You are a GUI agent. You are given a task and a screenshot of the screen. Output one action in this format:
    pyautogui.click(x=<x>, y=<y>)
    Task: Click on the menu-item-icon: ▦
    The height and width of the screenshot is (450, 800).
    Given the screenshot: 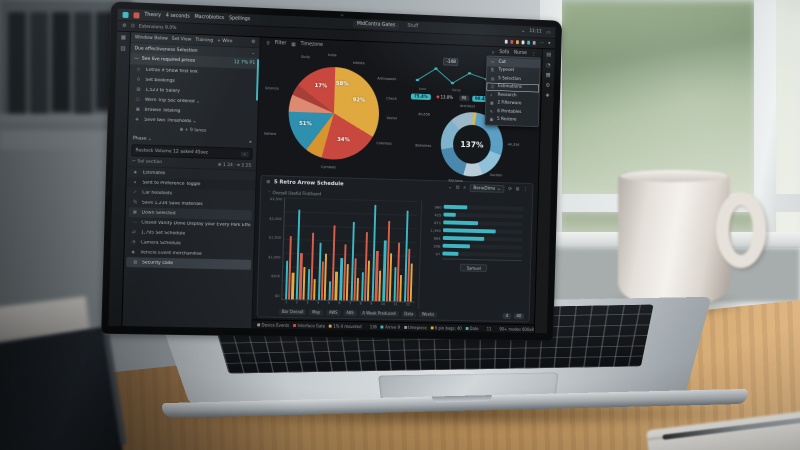 What is the action you would take?
    pyautogui.click(x=491, y=103)
    